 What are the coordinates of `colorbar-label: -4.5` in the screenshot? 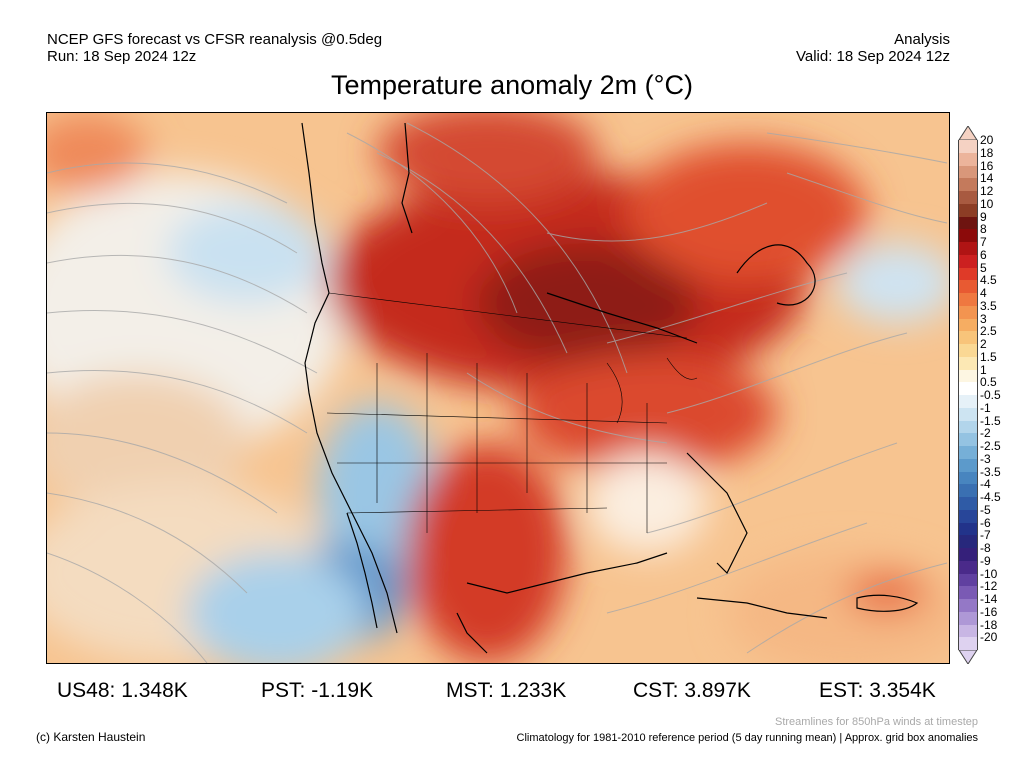 It's located at (990, 497).